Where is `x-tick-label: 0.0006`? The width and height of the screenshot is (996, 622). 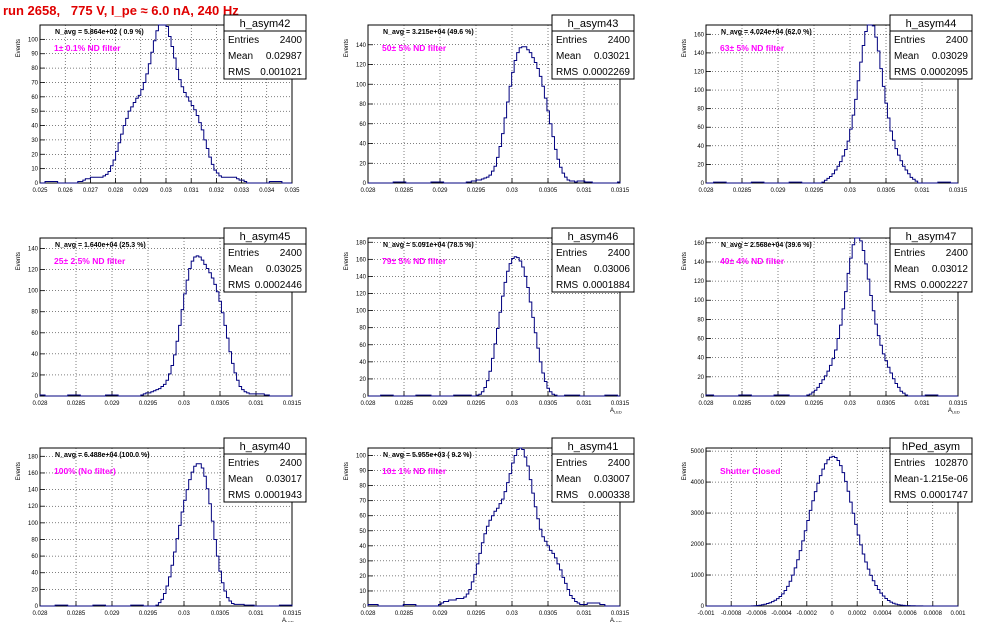 x-tick-label: 0.0006 is located at coordinates (907, 614).